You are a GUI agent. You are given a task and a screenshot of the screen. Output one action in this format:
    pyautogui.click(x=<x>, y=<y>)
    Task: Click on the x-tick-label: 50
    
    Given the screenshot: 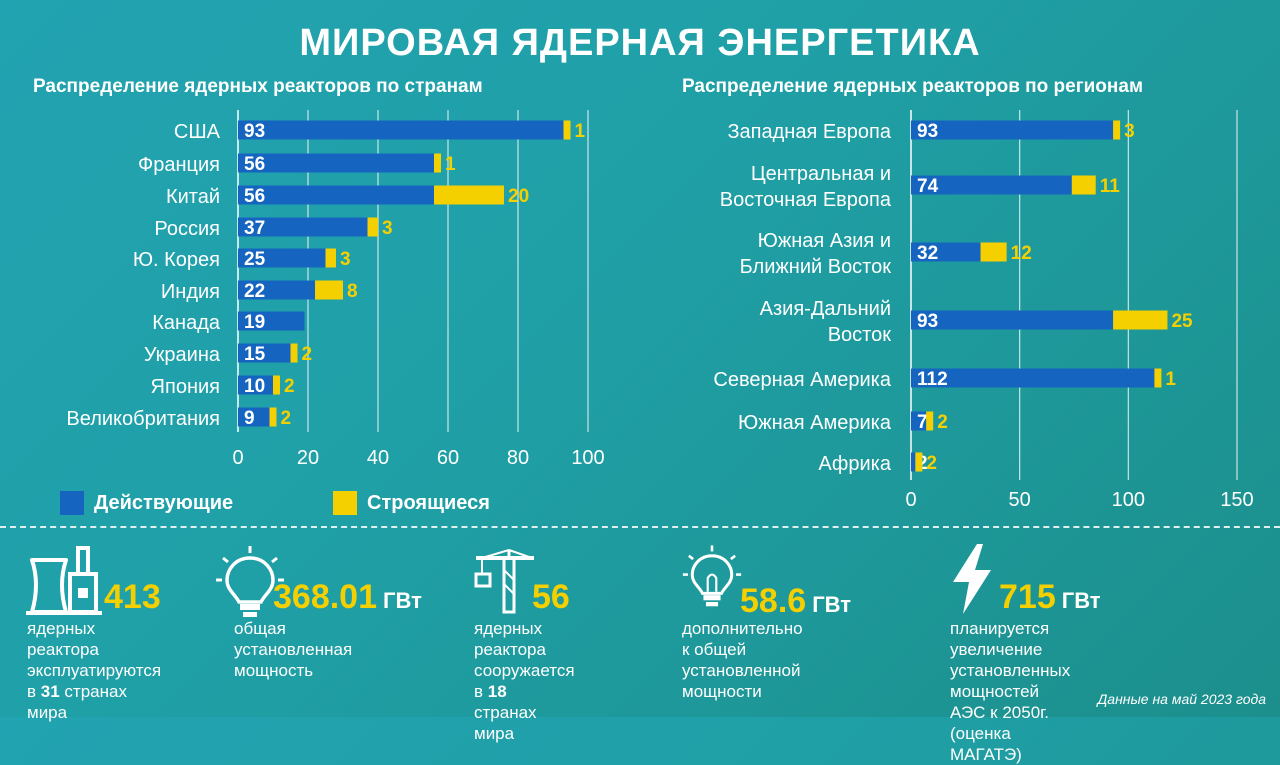 What is the action you would take?
    pyautogui.click(x=1020, y=500)
    